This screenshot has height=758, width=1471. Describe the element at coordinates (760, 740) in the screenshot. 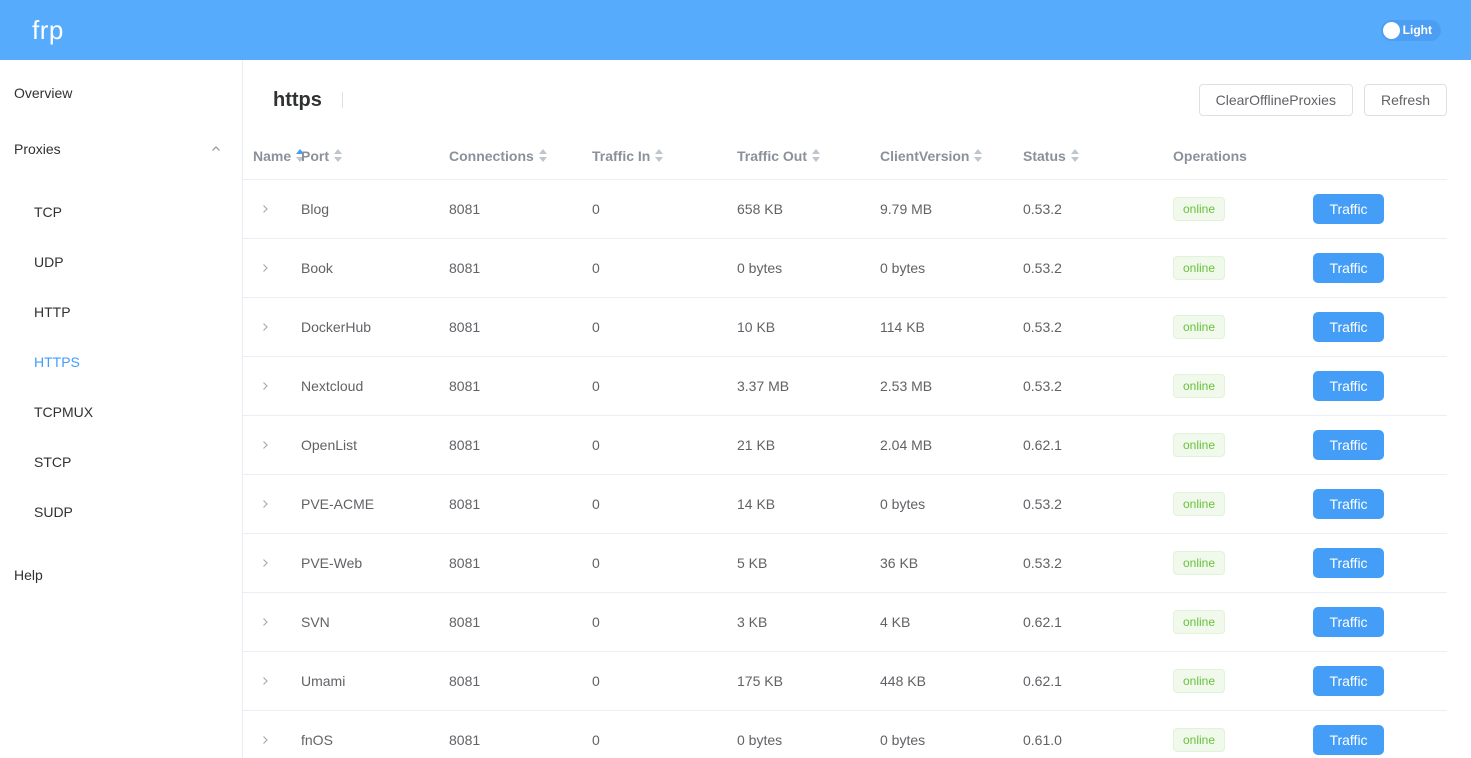

I see `proxy-traffic-in-cell: 0 bytes` at that location.